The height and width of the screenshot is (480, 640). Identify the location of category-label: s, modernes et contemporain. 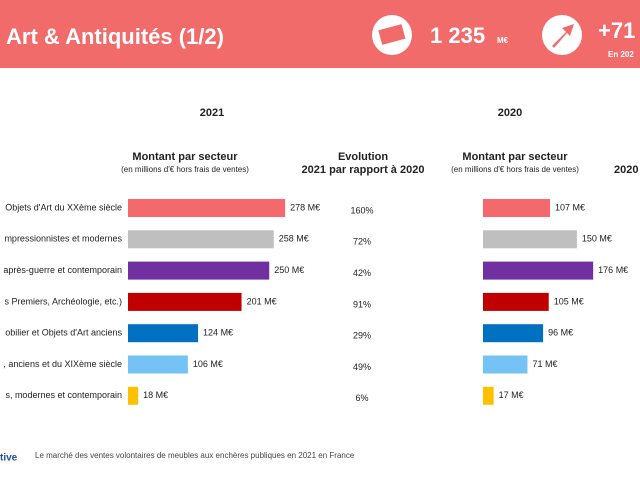
(63, 395).